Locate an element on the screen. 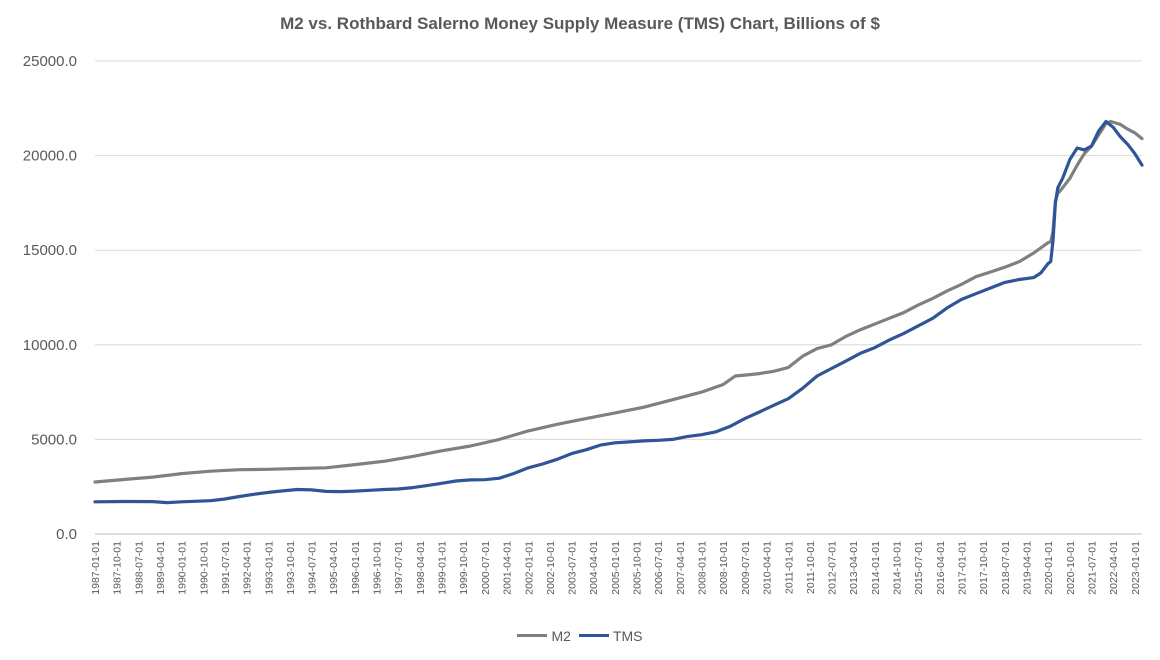  x-tick-label: 2019-04-01 is located at coordinates (1027, 568).